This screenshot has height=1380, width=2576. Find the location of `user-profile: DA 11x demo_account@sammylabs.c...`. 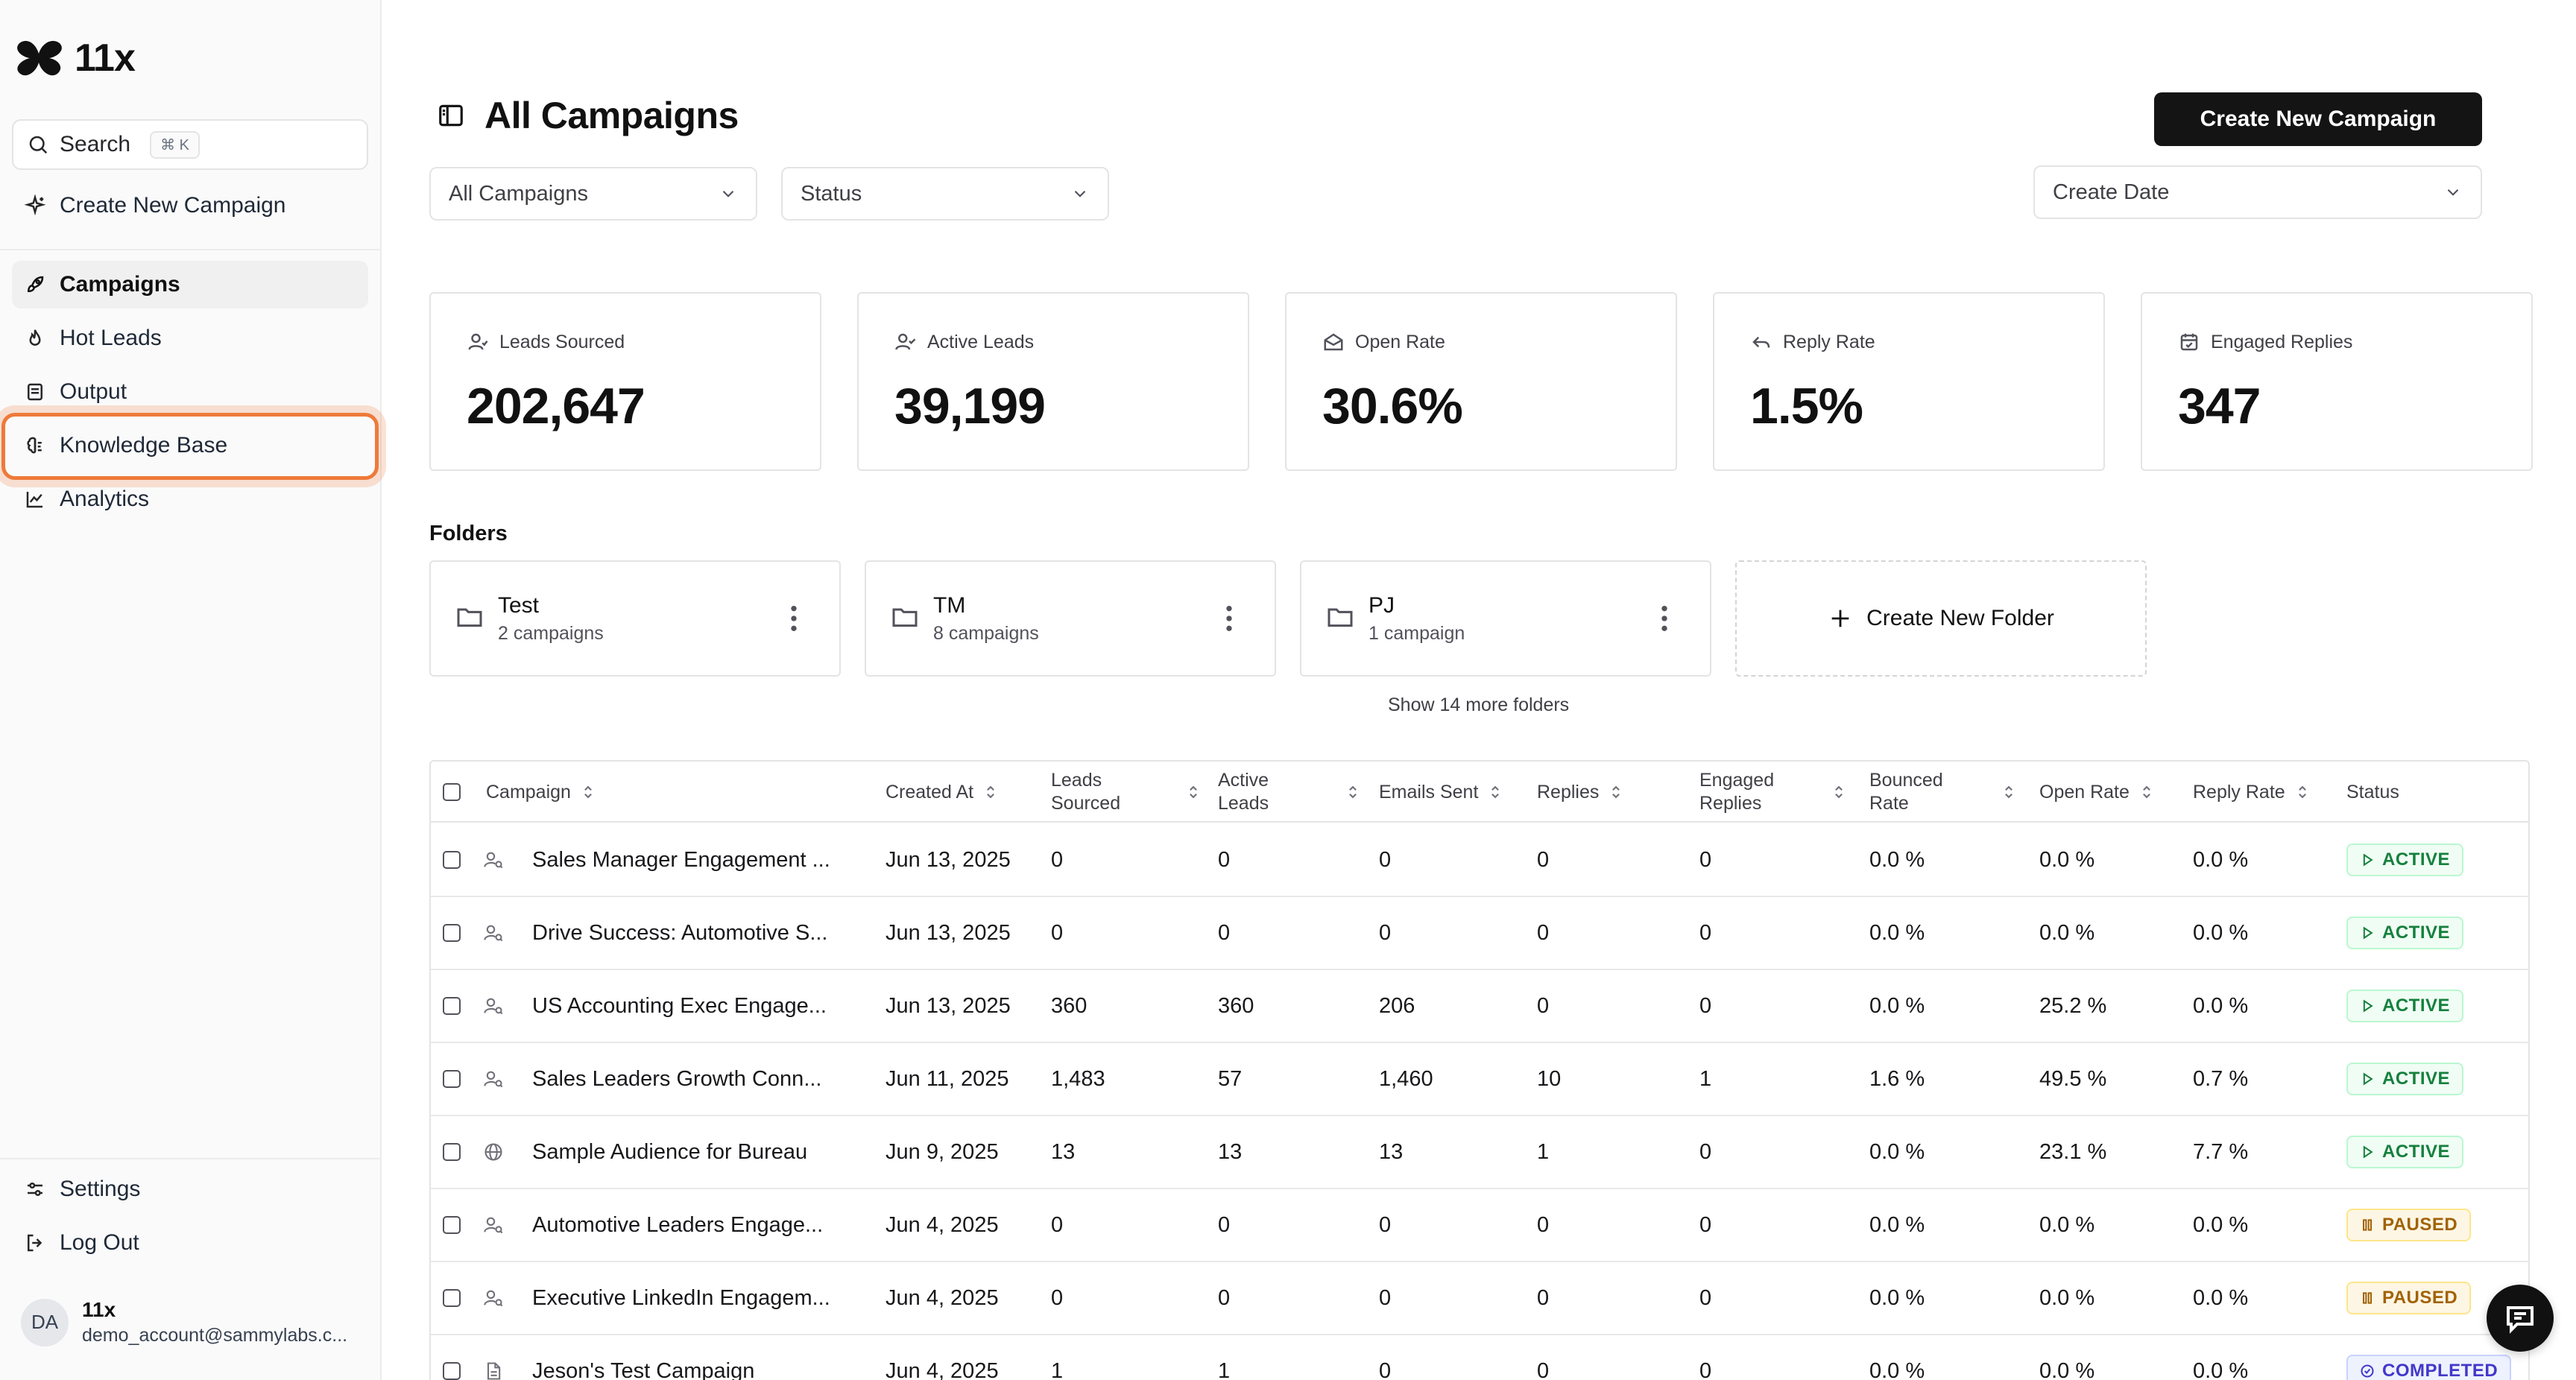

user-profile: DA 11x demo_account@sammylabs.c... is located at coordinates (184, 1322).